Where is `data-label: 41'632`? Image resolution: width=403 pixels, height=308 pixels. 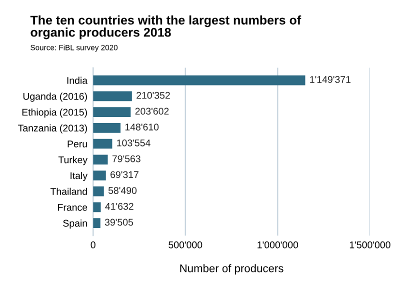
data-label: 41'632 is located at coordinates (119, 206).